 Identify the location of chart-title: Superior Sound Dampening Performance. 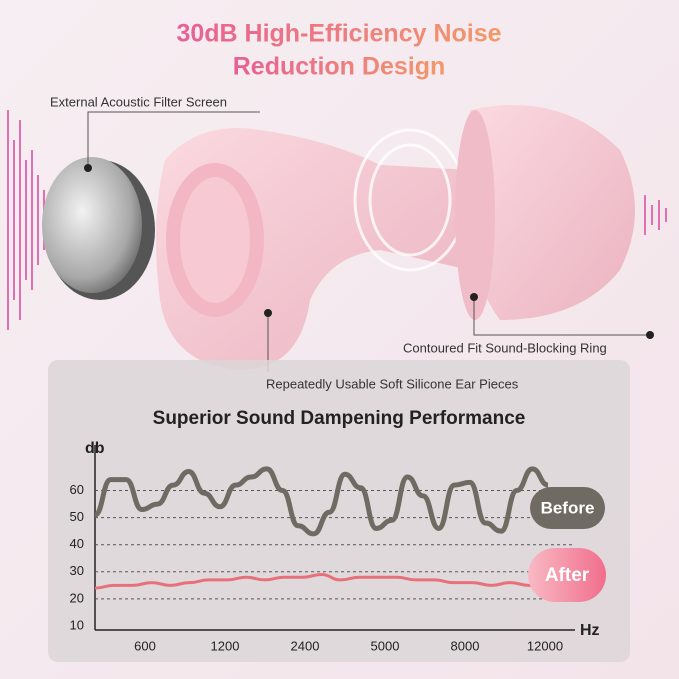
(339, 418).